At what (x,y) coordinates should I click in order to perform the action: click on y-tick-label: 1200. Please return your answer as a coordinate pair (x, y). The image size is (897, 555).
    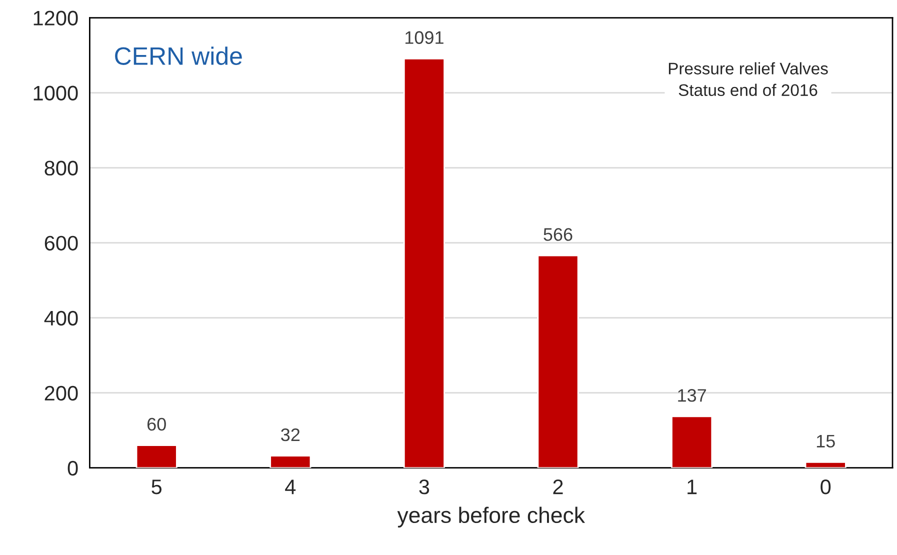
    Looking at the image, I should click on (56, 18).